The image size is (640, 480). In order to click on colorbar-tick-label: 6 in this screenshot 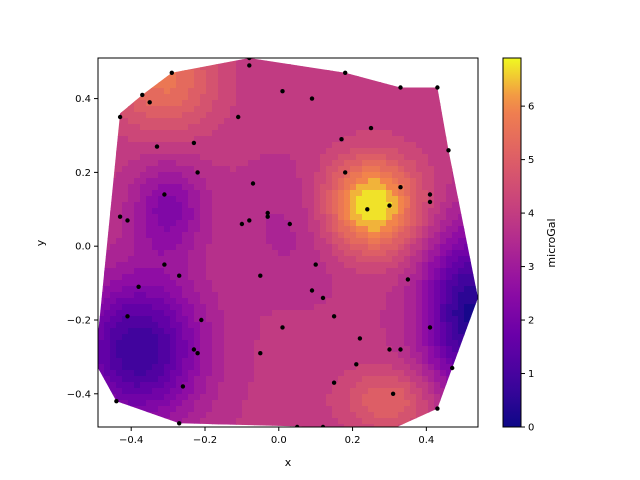, I will do `click(531, 107)`.